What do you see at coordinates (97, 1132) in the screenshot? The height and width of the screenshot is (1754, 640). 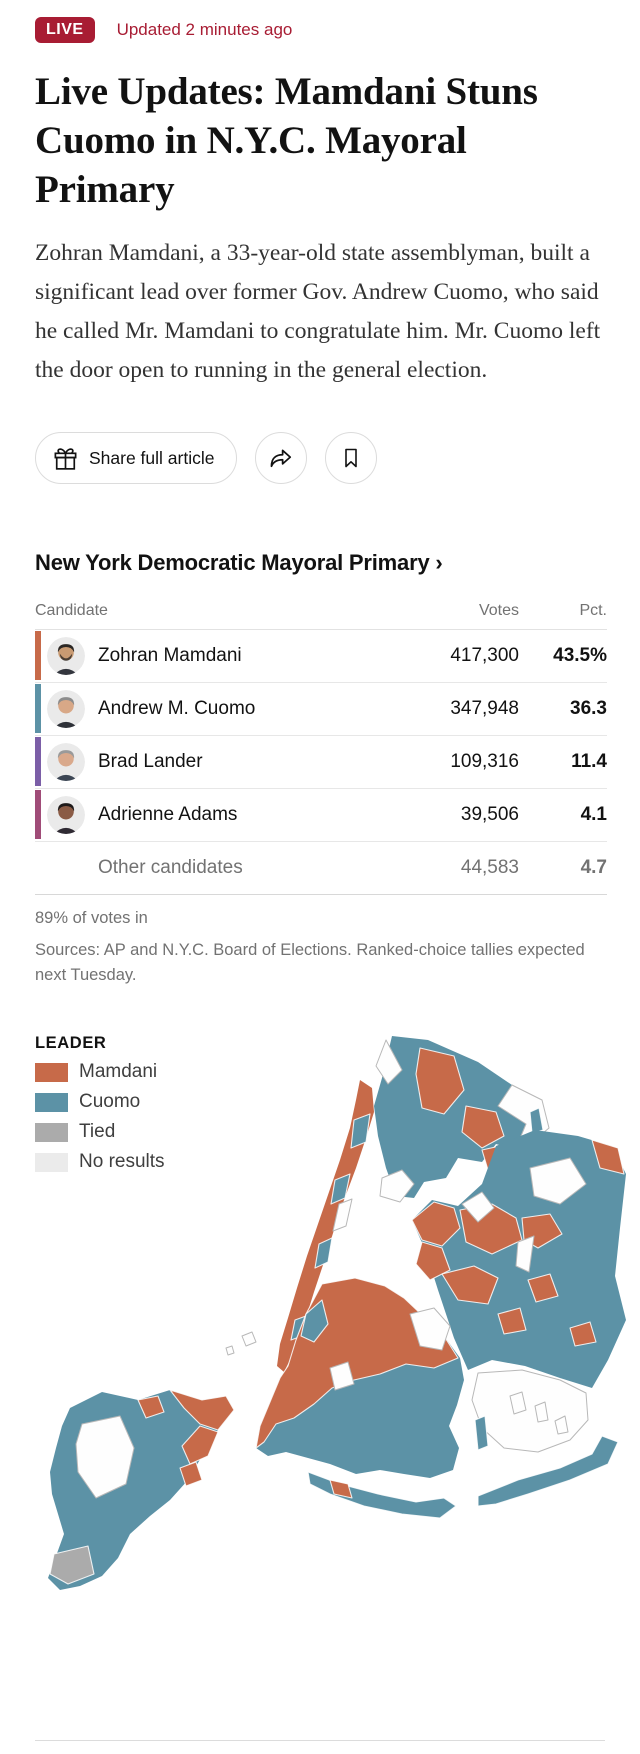 I see `legend-label: Tied` at bounding box center [97, 1132].